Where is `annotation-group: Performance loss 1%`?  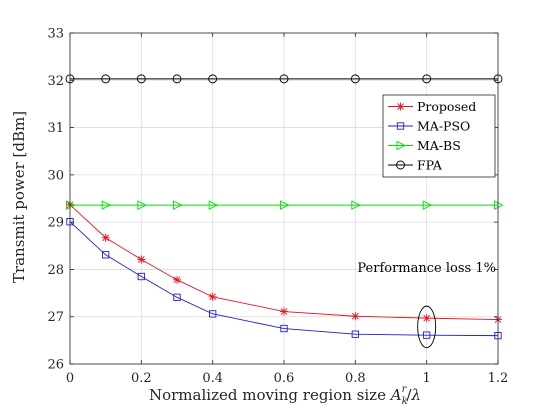
annotation-group: Performance loss 1% is located at coordinates (426, 305).